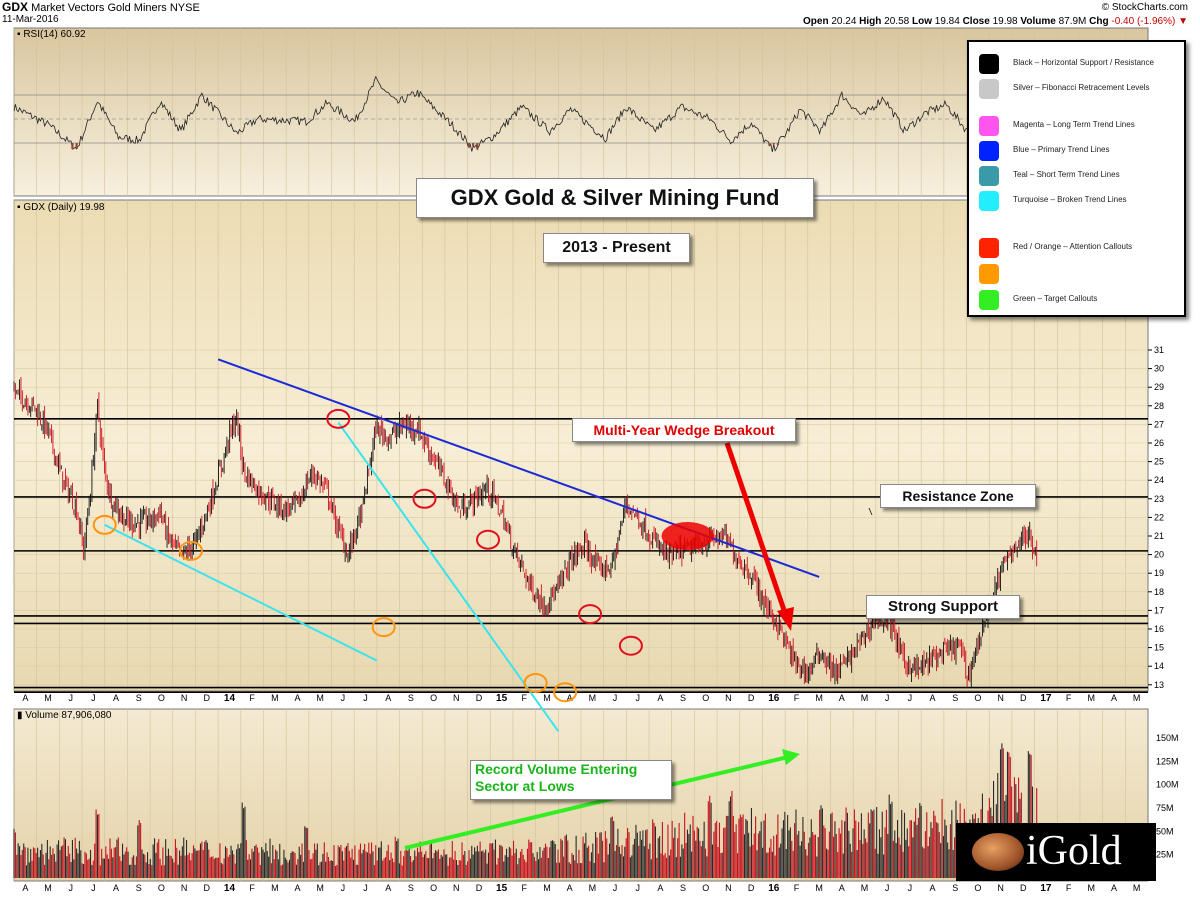 This screenshot has height=898, width=1200. Describe the element at coordinates (998, 852) in the screenshot. I see `gold-brain-icon` at that location.